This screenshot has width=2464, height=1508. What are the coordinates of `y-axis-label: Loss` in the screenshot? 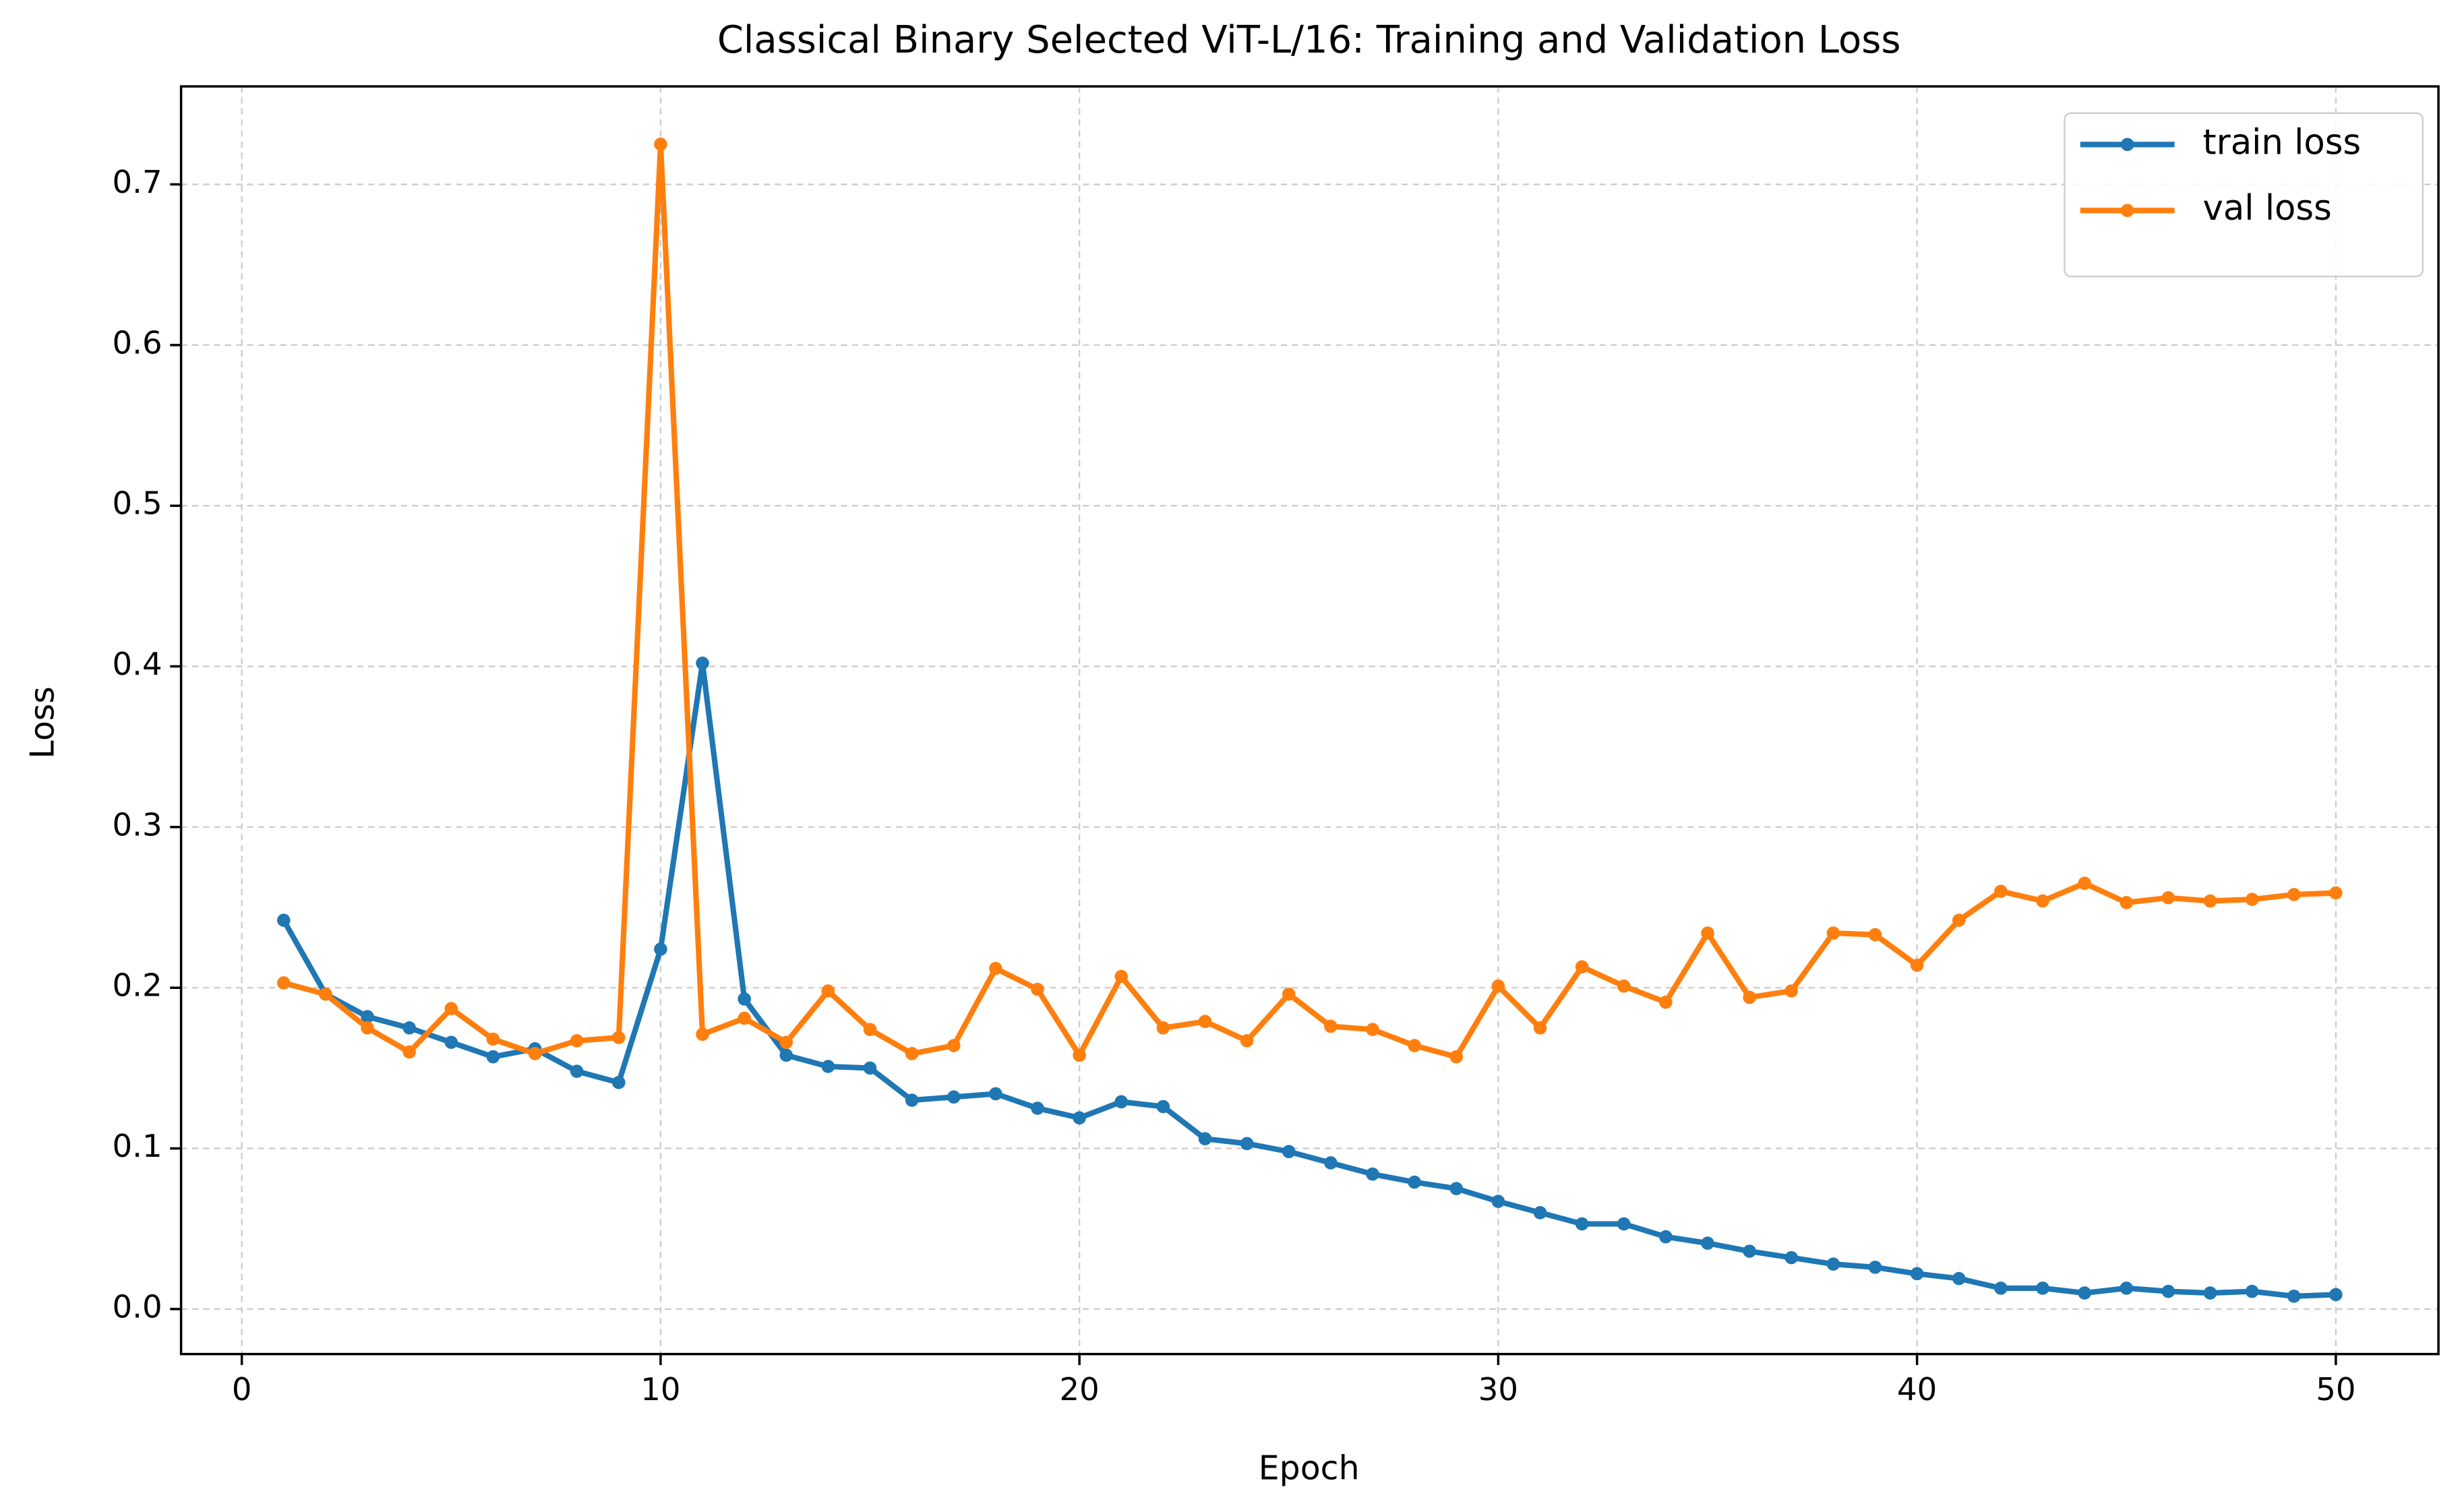 It's located at (42, 722).